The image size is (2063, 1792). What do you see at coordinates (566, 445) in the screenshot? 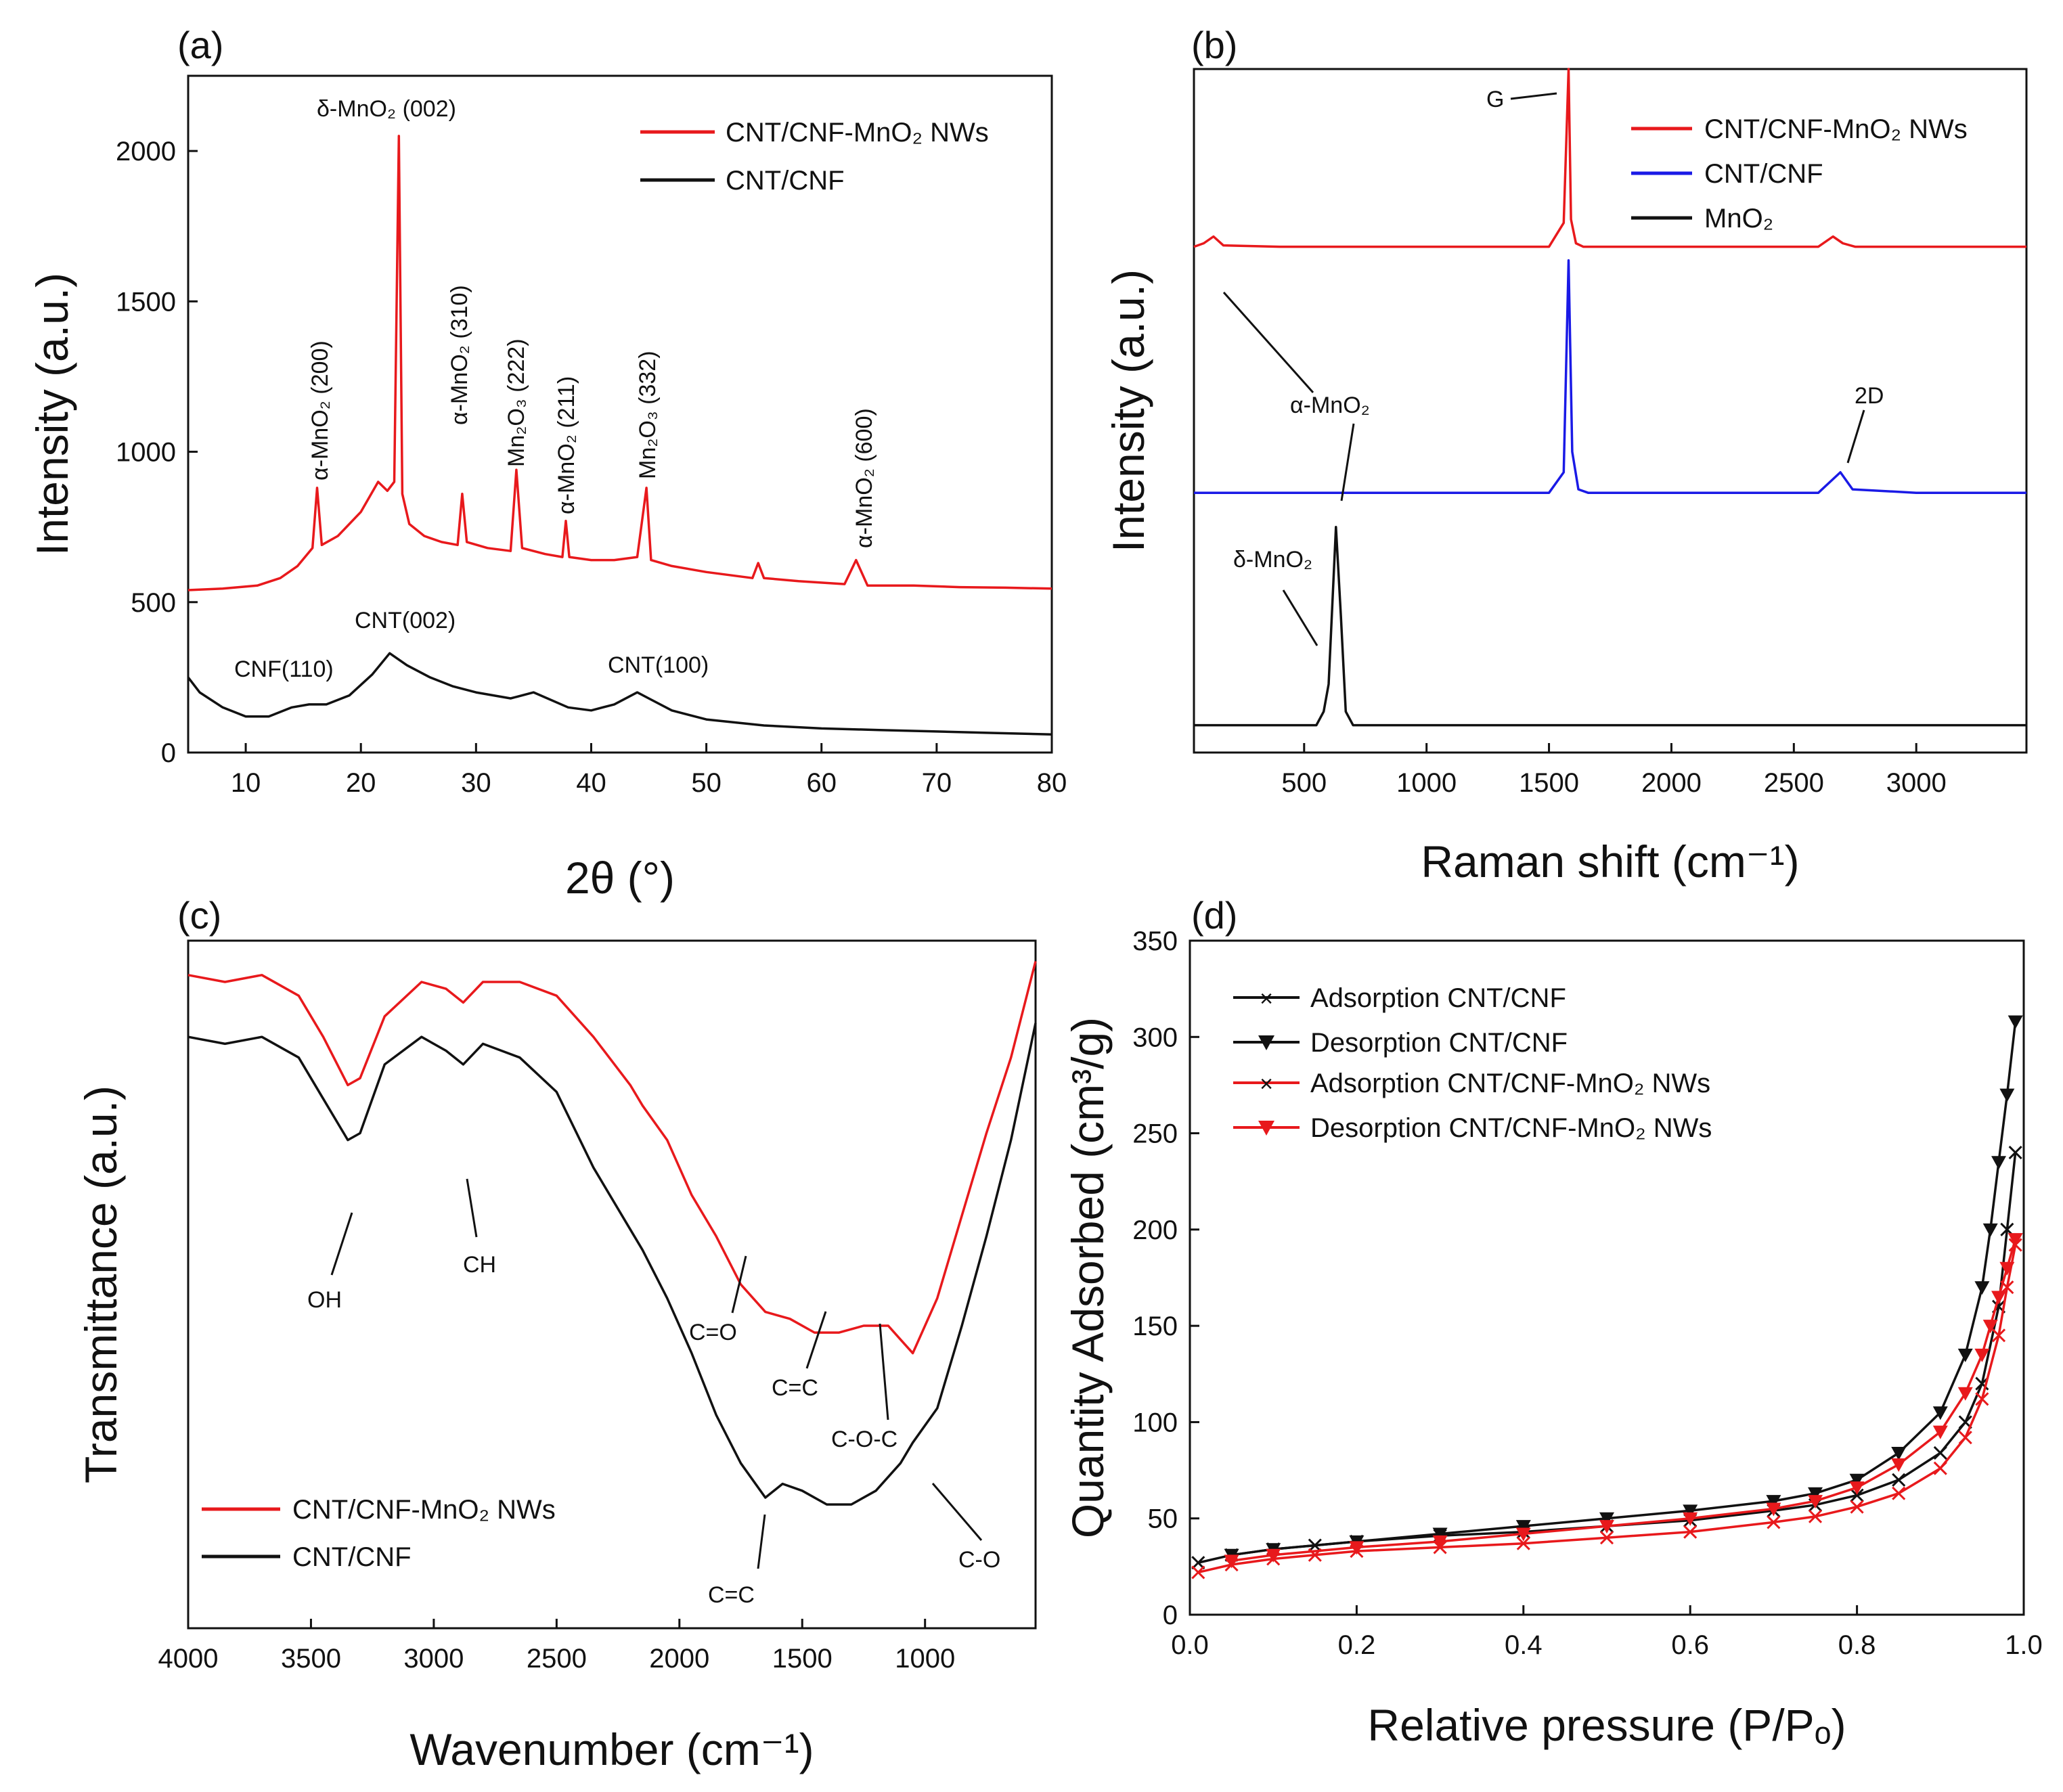
I see `panel-a-annotation-alpha-mno2-211: α-MnO₂ (211)` at bounding box center [566, 445].